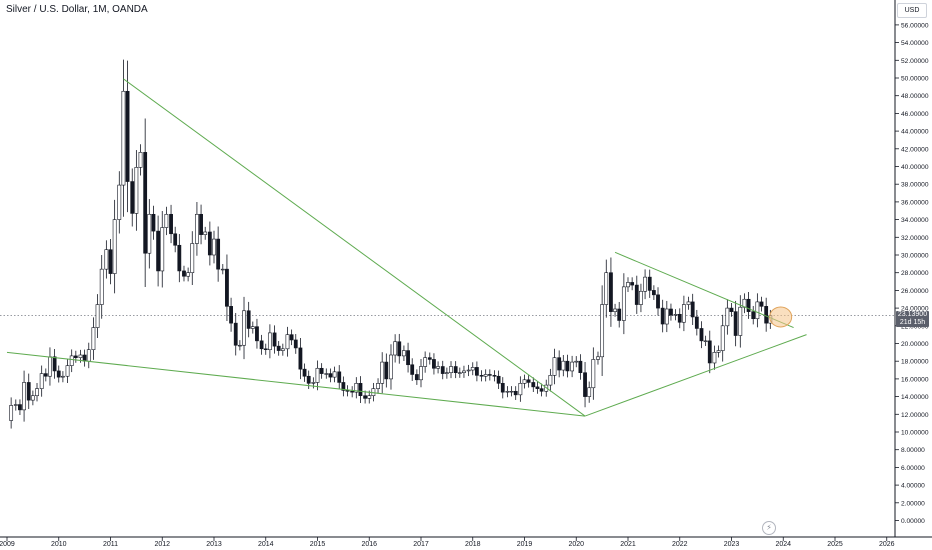 This screenshot has width=932, height=550. I want to click on y-tick-label: 6.00000, so click(913, 468).